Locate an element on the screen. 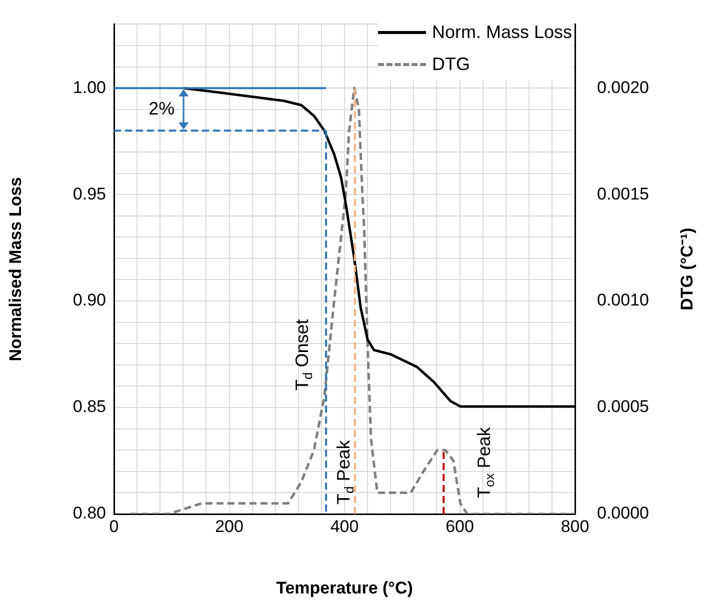  y2-axis-title: DTG (°C⁻¹) is located at coordinates (687, 269).